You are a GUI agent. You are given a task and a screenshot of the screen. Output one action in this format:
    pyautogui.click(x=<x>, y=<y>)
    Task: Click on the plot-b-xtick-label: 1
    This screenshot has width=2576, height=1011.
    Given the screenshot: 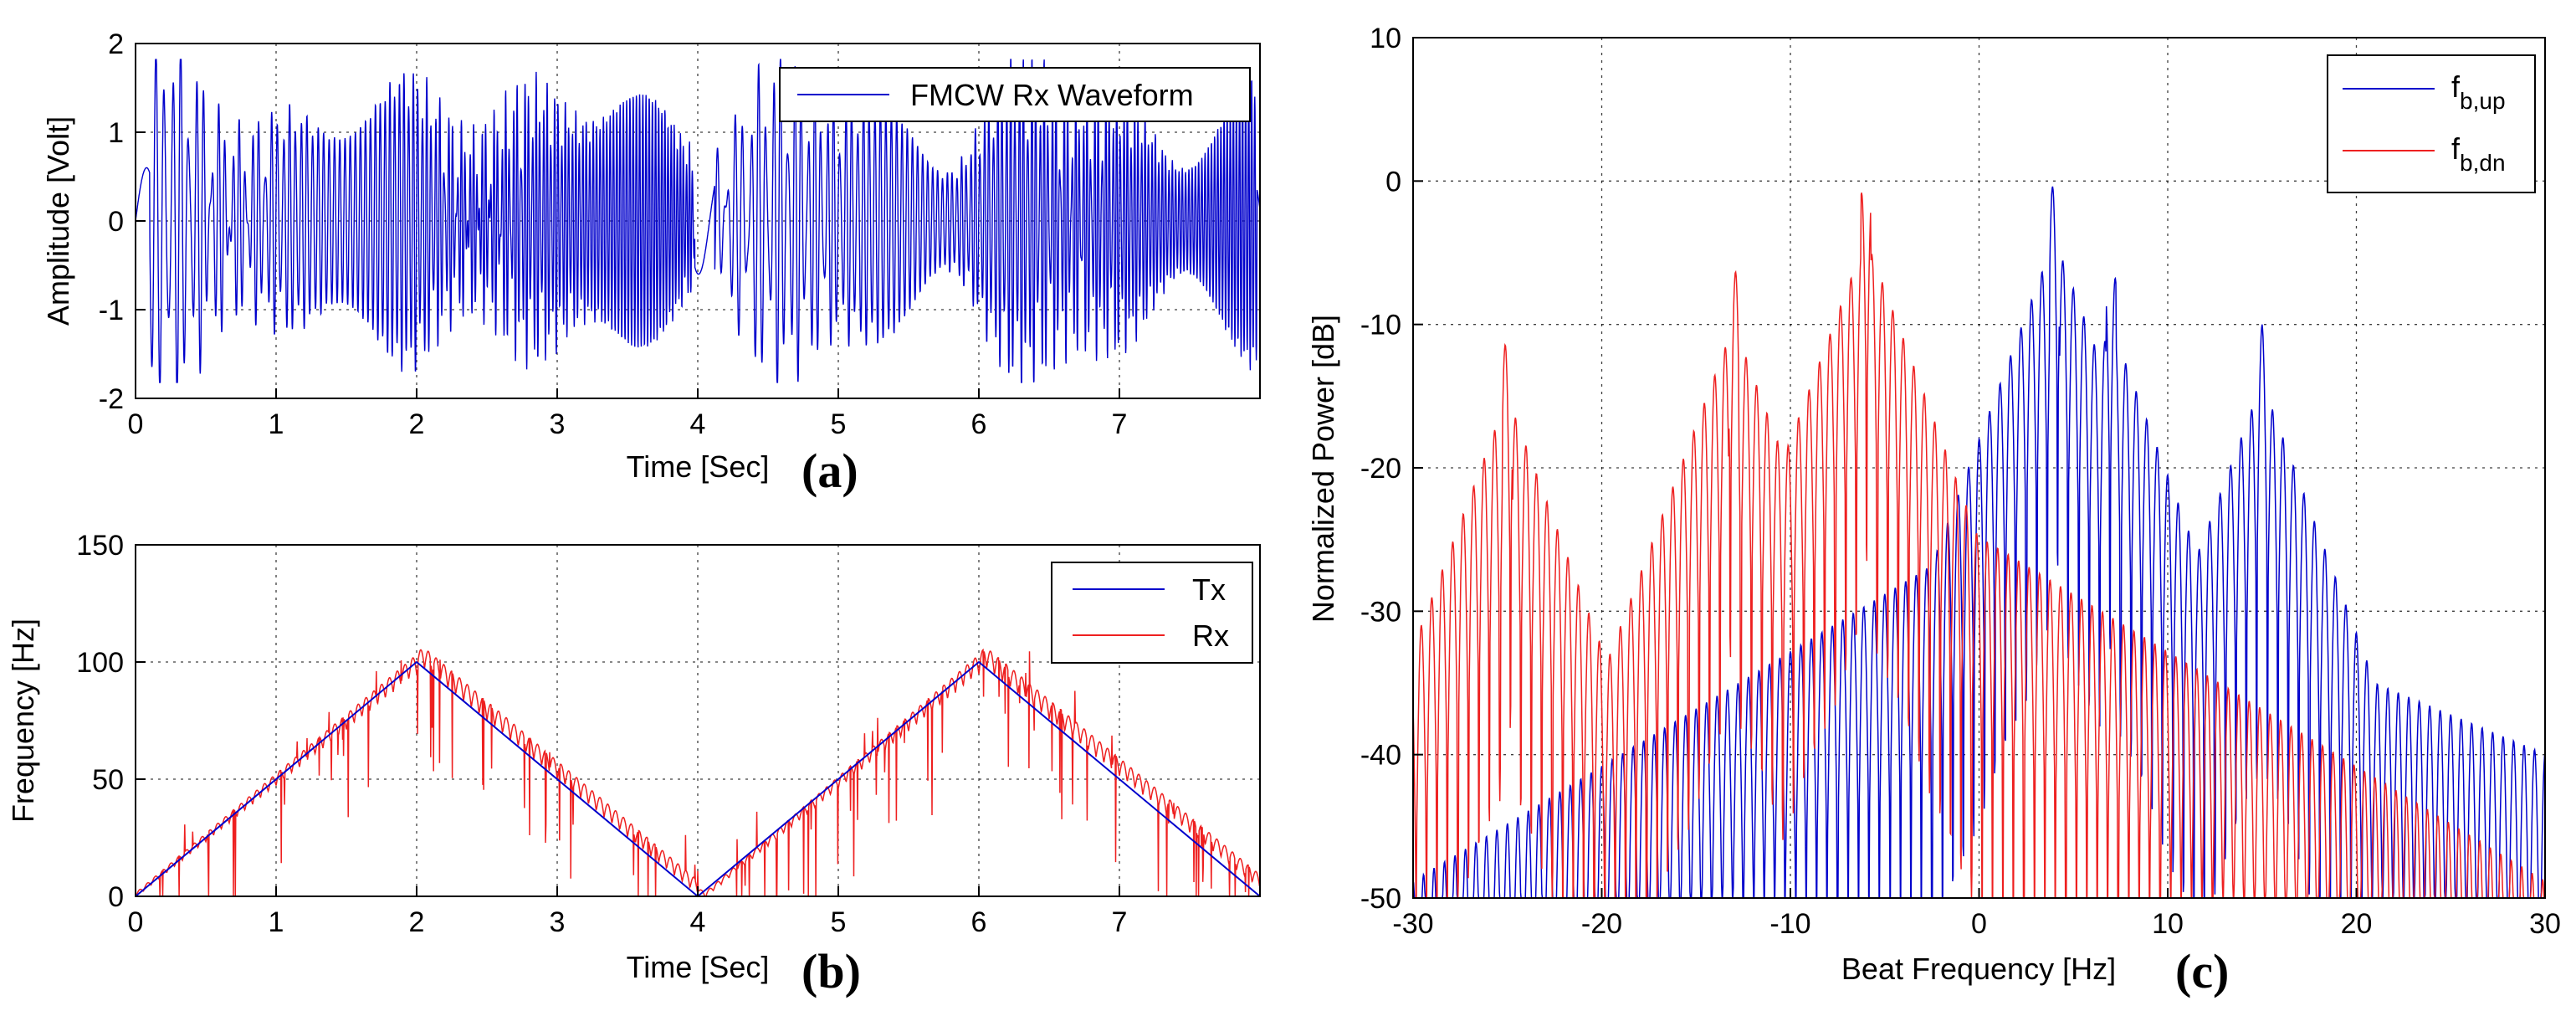 What is the action you would take?
    pyautogui.click(x=277, y=922)
    